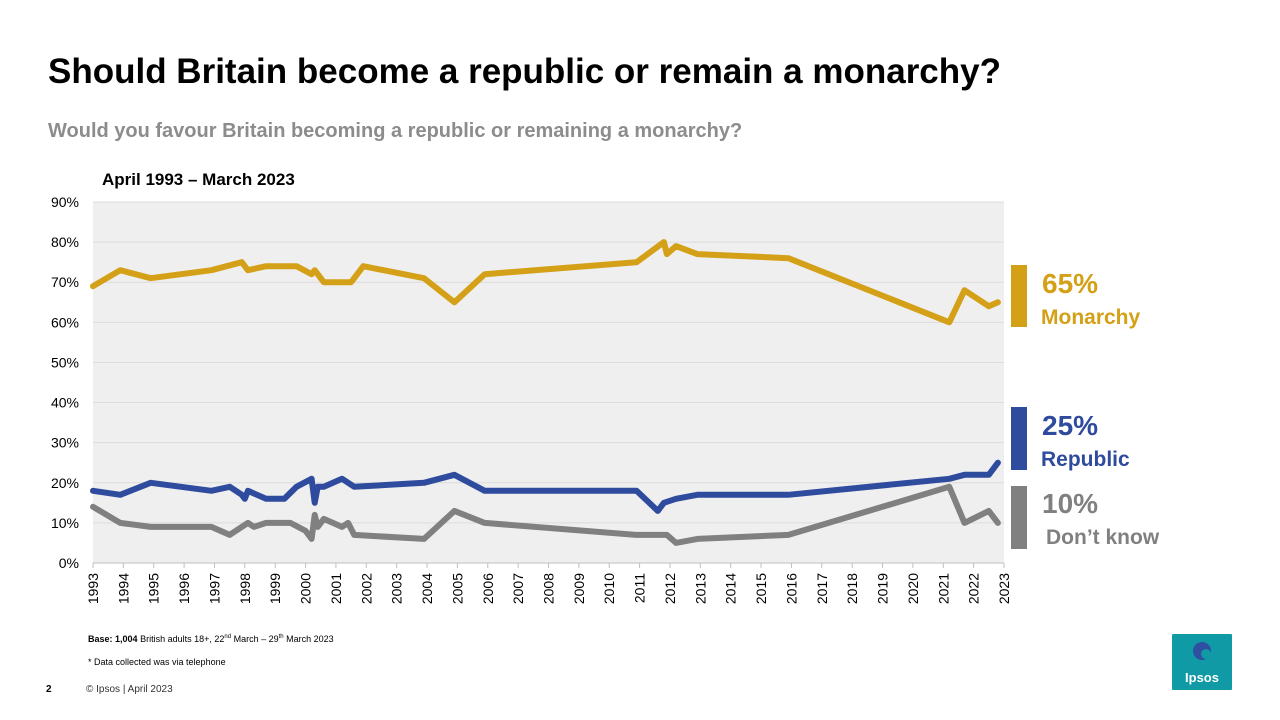 This screenshot has height=720, width=1280. I want to click on x-tick-label: 2001, so click(336, 588).